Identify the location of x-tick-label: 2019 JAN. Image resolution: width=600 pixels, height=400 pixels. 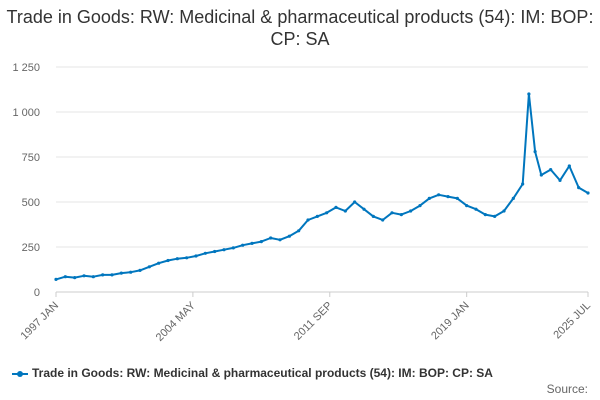
(450, 321).